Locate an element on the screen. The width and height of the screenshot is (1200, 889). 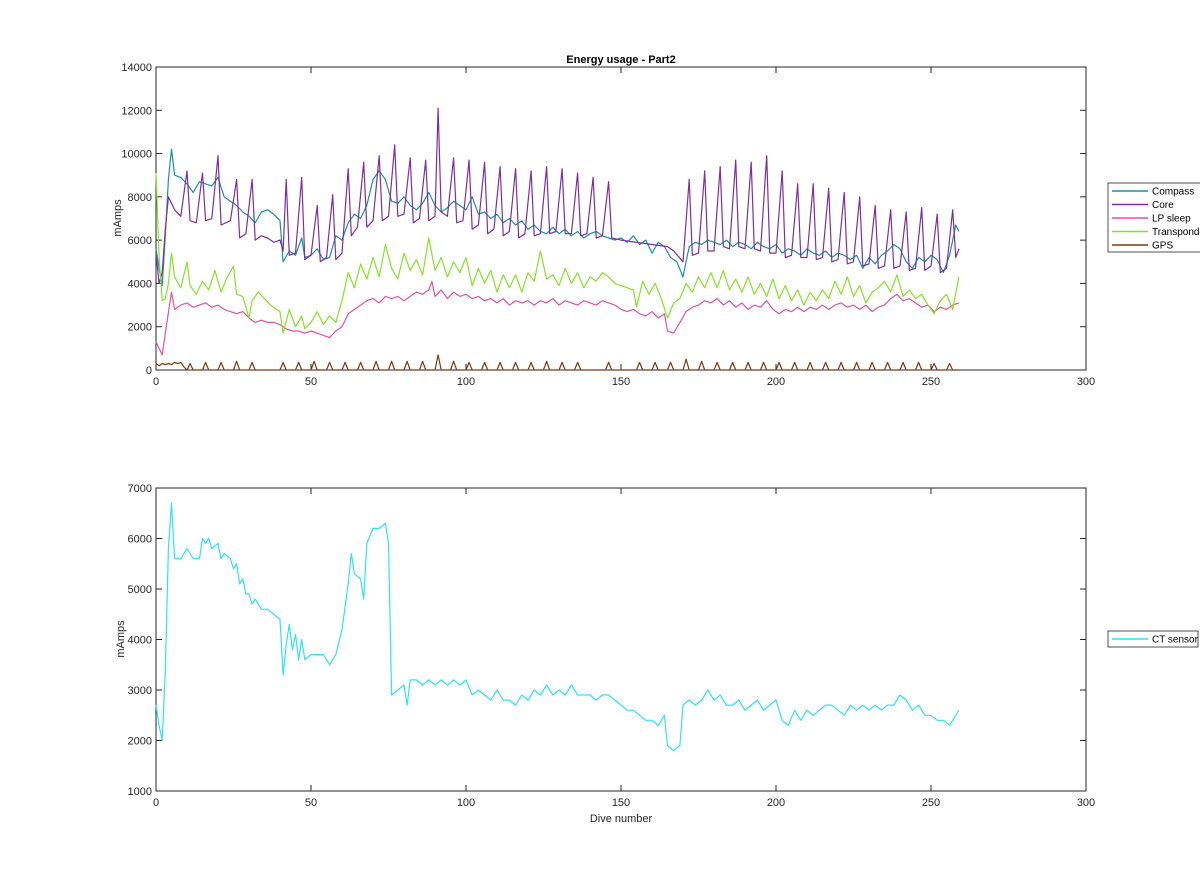
legend-label: Transponder is located at coordinates (1176, 232).